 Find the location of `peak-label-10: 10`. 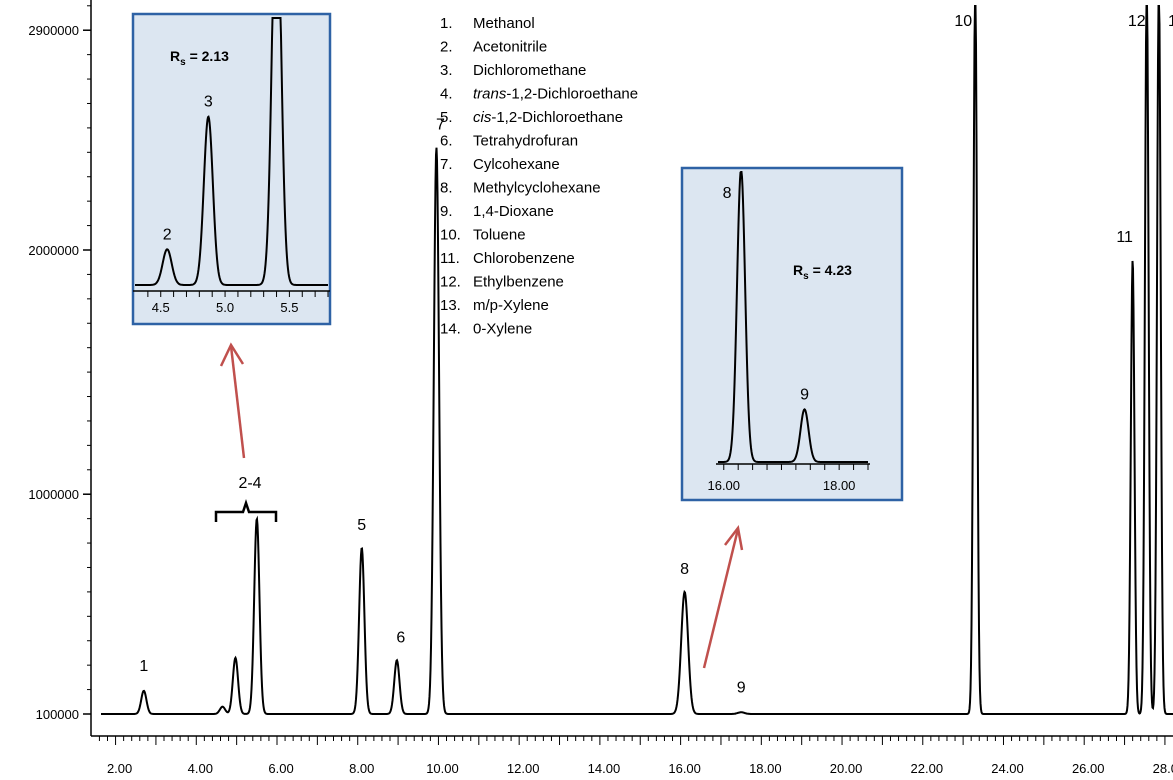

peak-label-10: 10 is located at coordinates (963, 21).